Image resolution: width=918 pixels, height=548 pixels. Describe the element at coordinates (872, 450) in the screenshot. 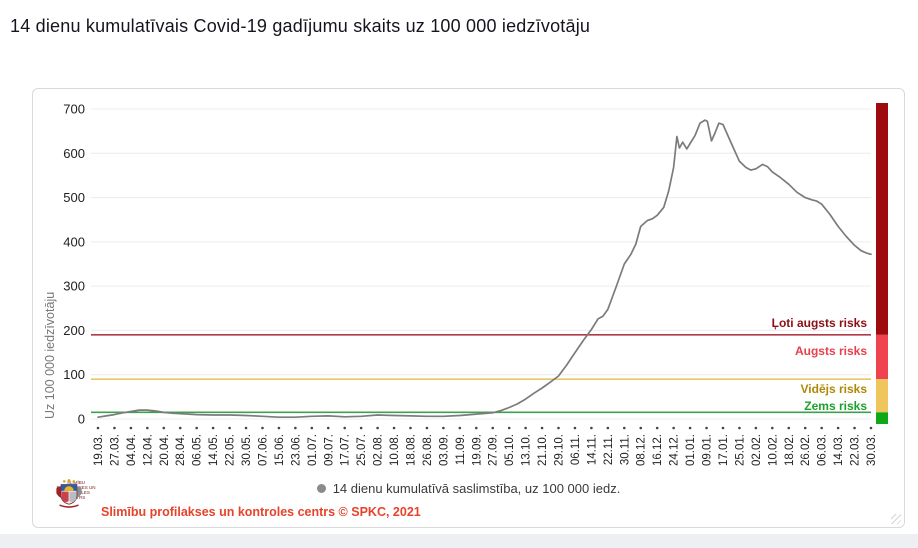

I see `x-tick-label: 30.03.` at that location.